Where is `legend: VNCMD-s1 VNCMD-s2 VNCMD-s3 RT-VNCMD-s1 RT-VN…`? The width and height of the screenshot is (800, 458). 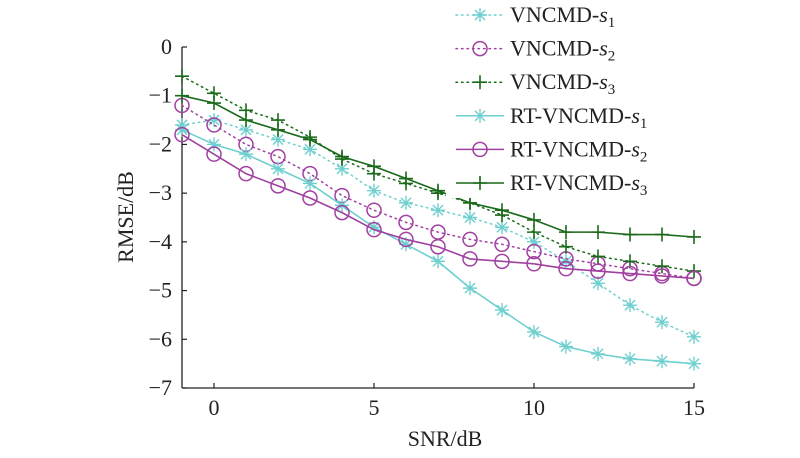
legend: VNCMD-s1 VNCMD-s2 VNCMD-s3 RT-VNCMD-s1 RT-VN… is located at coordinates (575, 99).